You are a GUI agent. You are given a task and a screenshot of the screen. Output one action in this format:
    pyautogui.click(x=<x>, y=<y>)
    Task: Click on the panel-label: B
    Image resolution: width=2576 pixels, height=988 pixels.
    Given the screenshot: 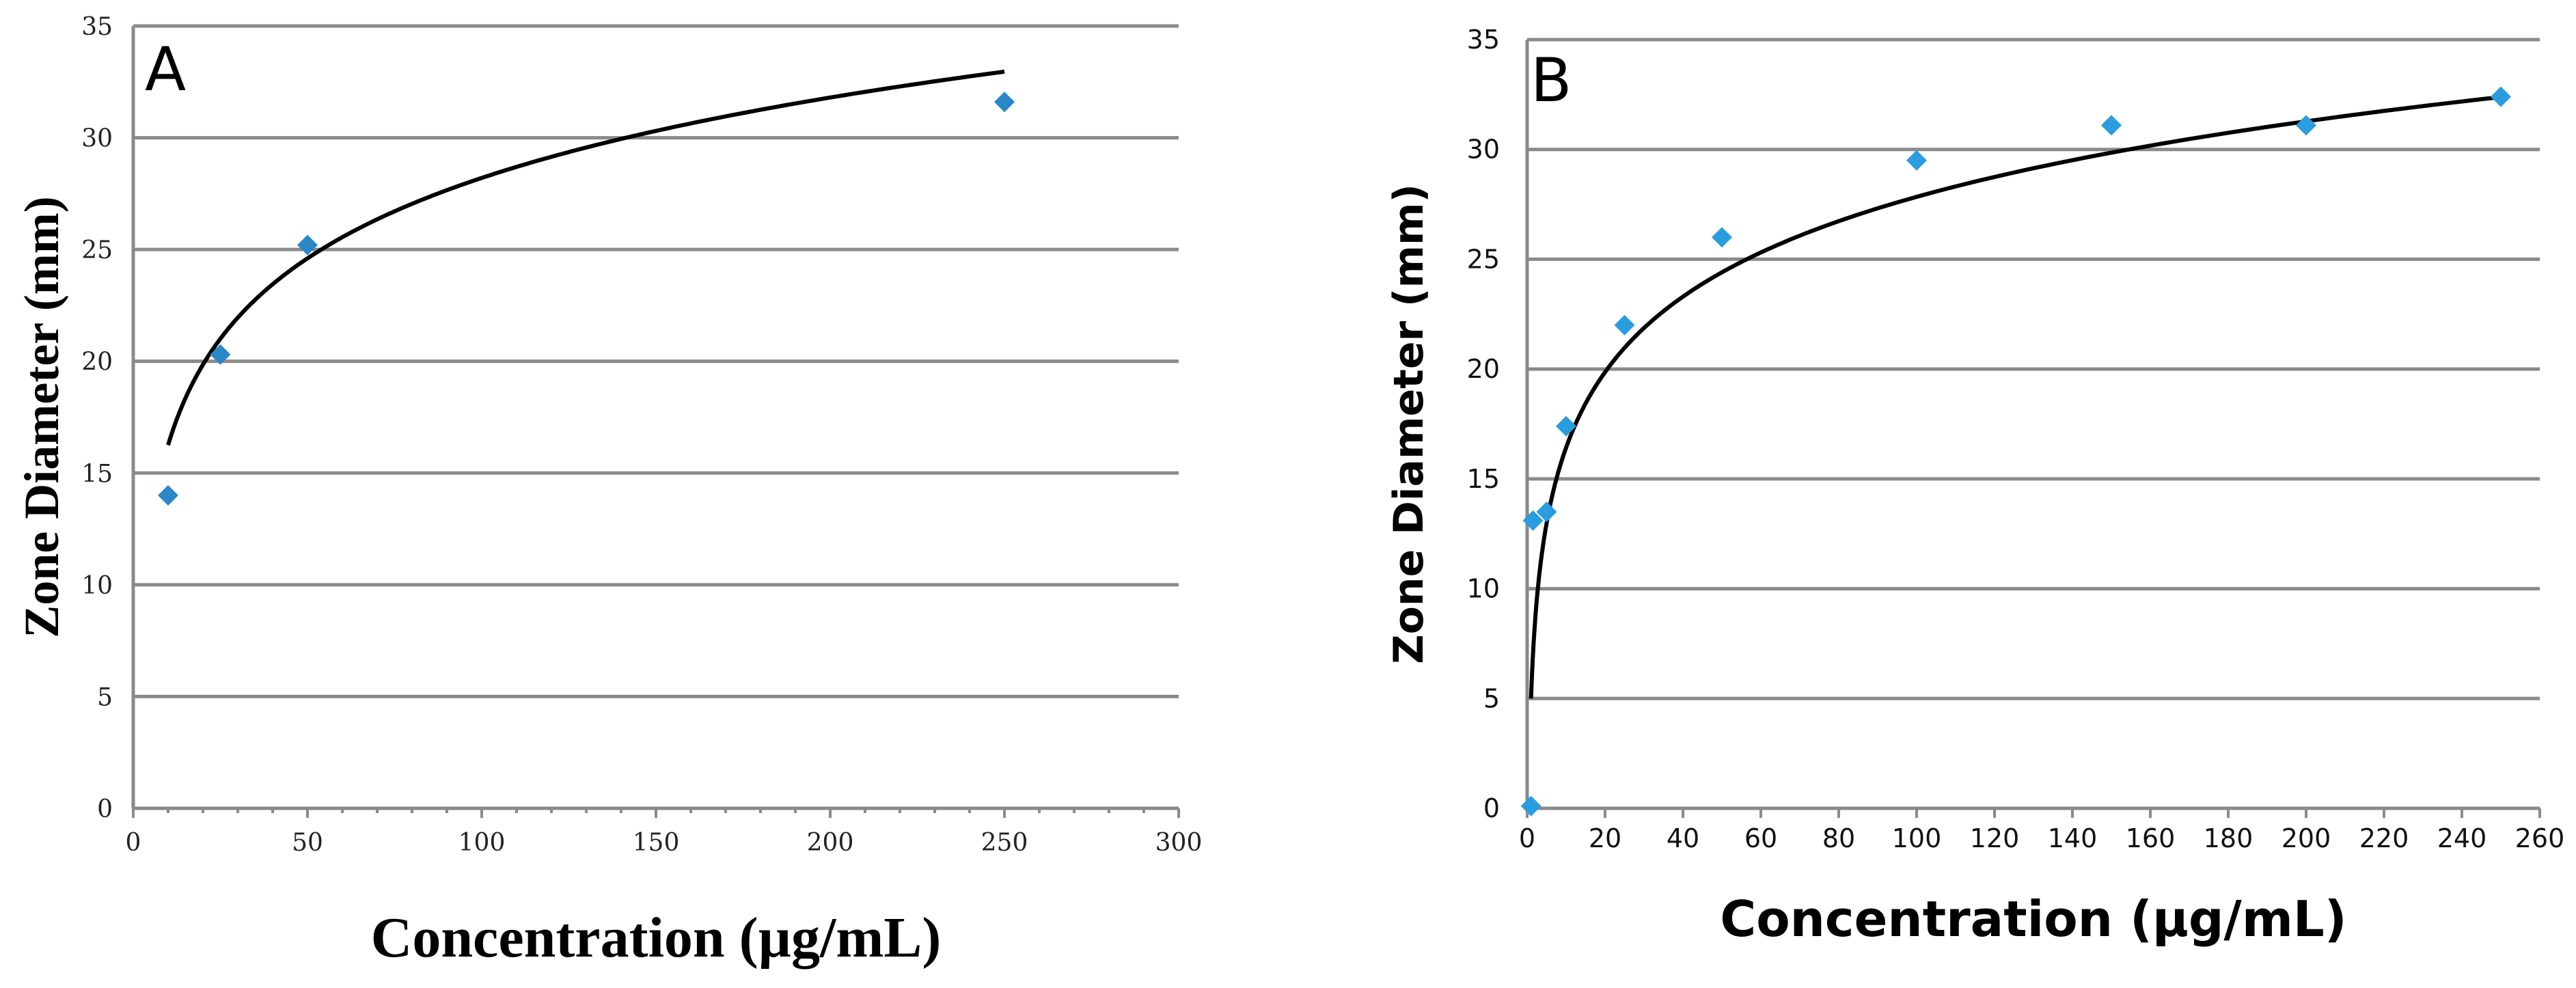 What is the action you would take?
    pyautogui.click(x=1551, y=80)
    